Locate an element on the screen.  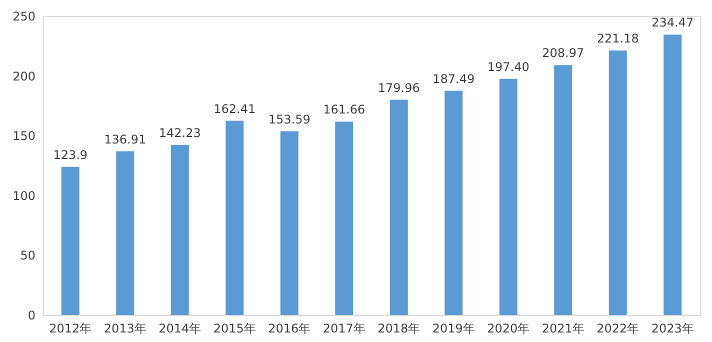
data-label: 234.47 is located at coordinates (673, 23).